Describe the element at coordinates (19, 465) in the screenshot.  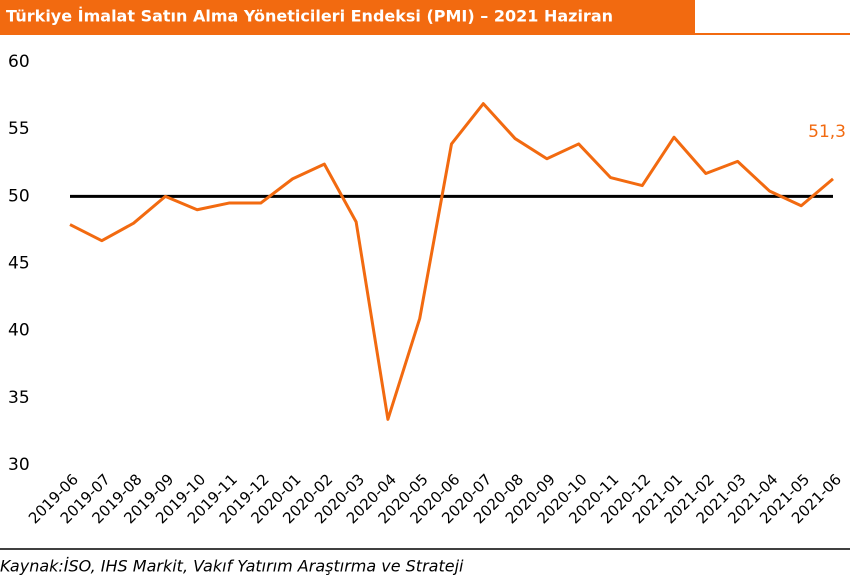
I see `y-tick-label: 30` at that location.